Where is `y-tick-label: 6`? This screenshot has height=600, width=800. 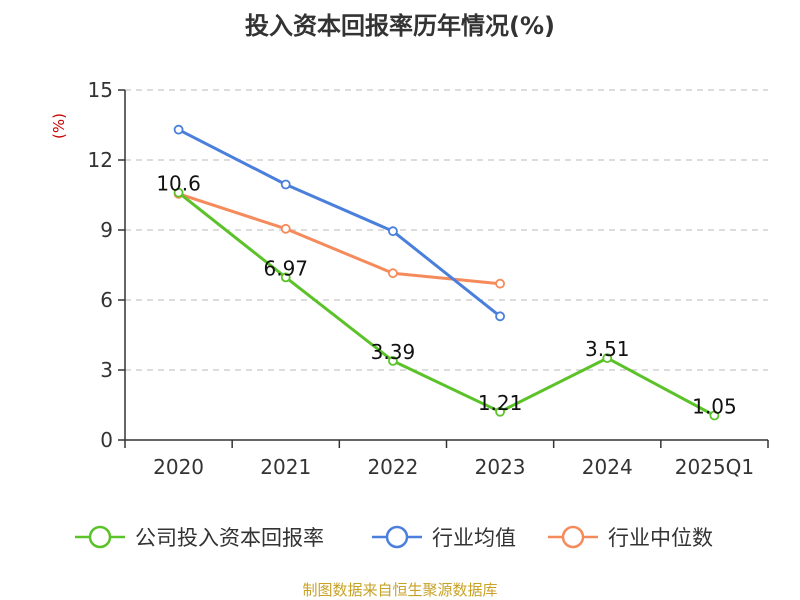
y-tick-label: 6 is located at coordinates (106, 300).